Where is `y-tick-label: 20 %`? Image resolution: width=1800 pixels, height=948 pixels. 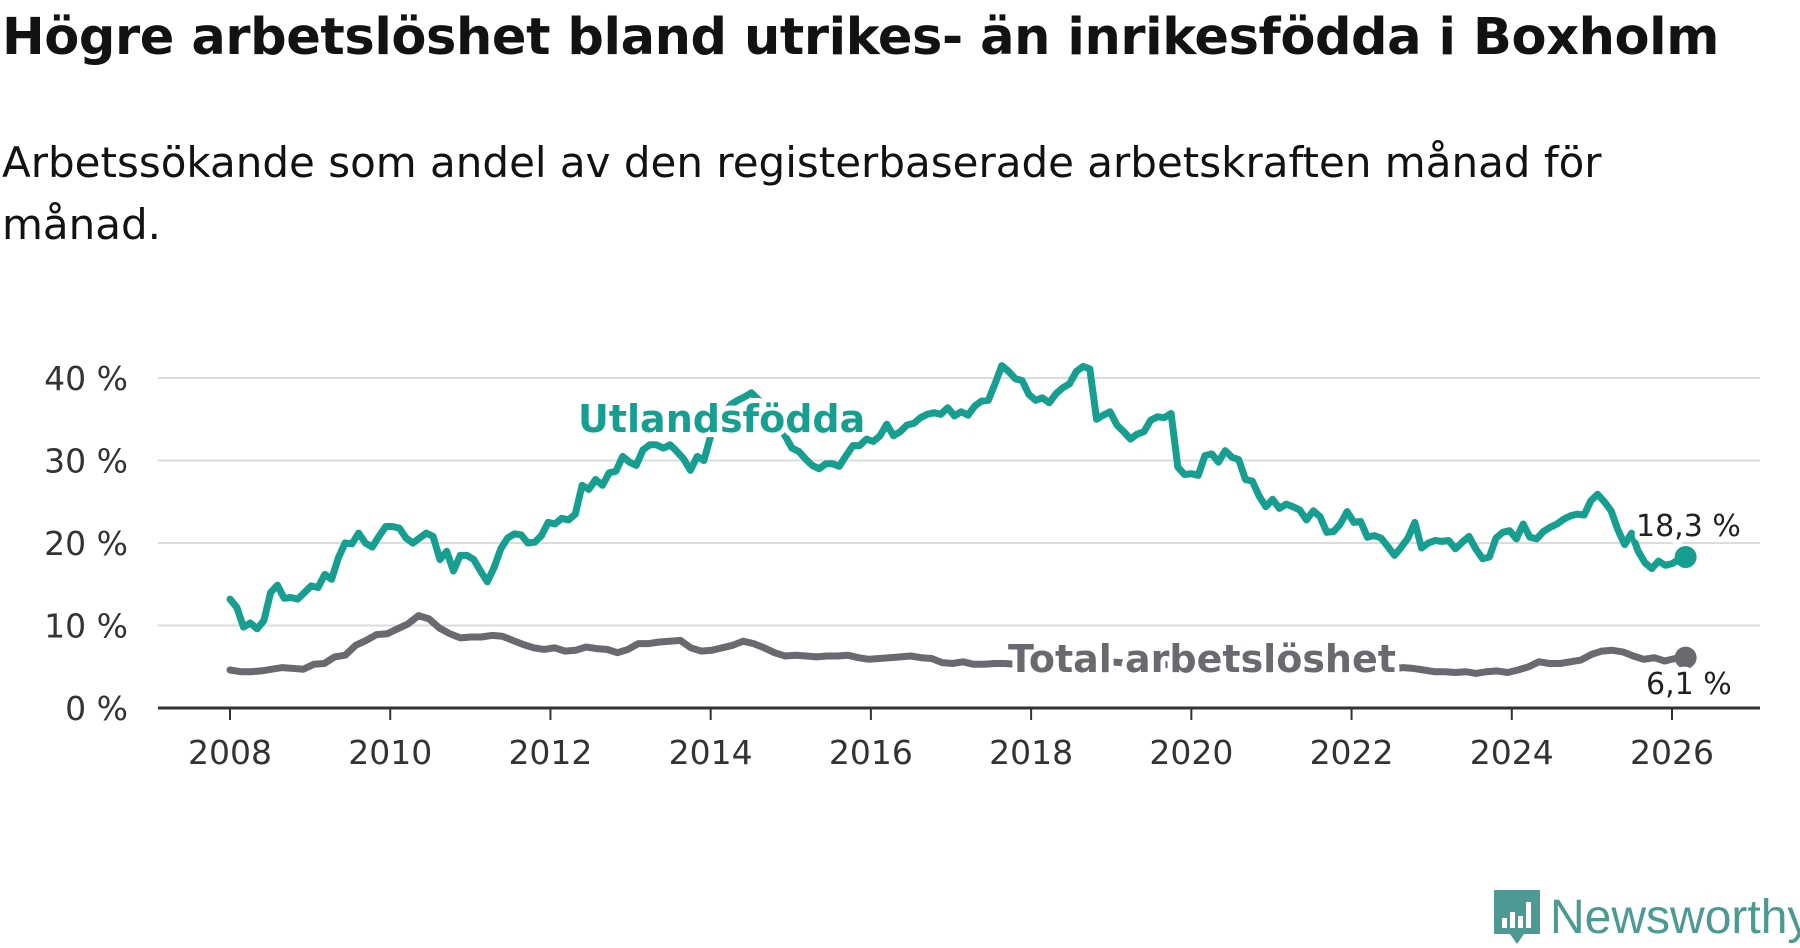
y-tick-label: 20 % is located at coordinates (86, 543).